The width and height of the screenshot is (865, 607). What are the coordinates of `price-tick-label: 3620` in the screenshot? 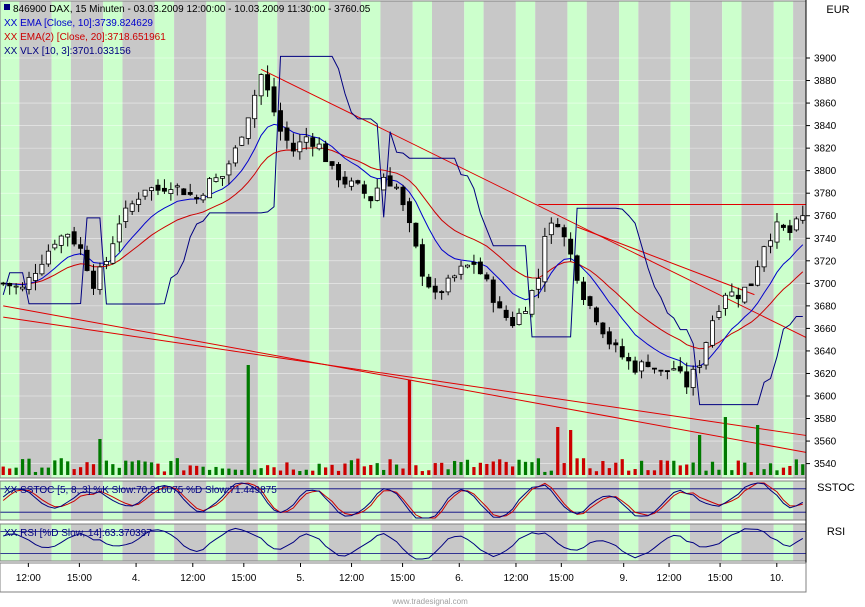 It's located at (825, 374).